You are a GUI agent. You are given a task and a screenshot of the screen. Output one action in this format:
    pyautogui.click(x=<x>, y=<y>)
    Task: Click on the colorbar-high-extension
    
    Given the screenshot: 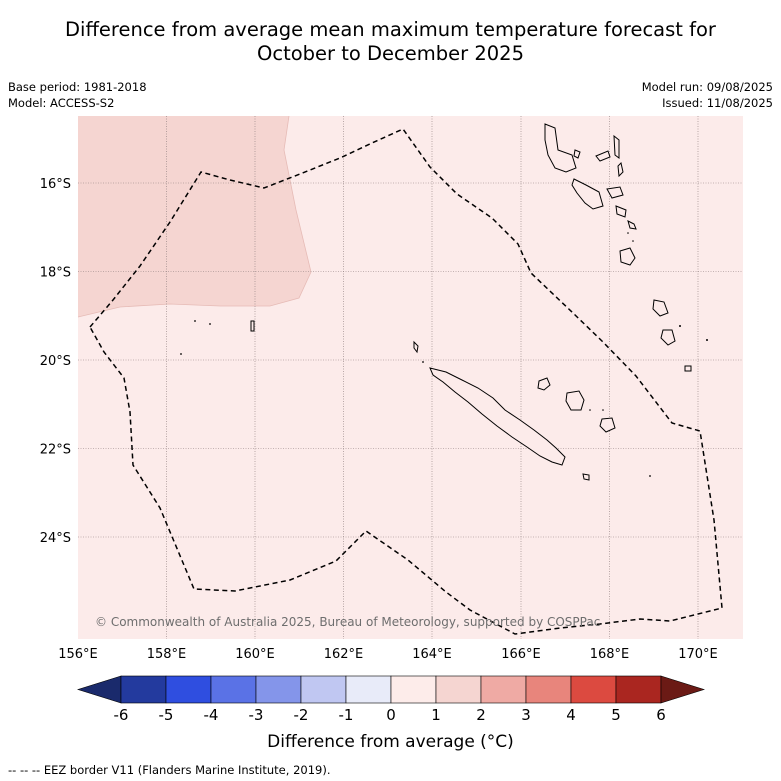 What is the action you would take?
    pyautogui.click(x=683, y=689)
    